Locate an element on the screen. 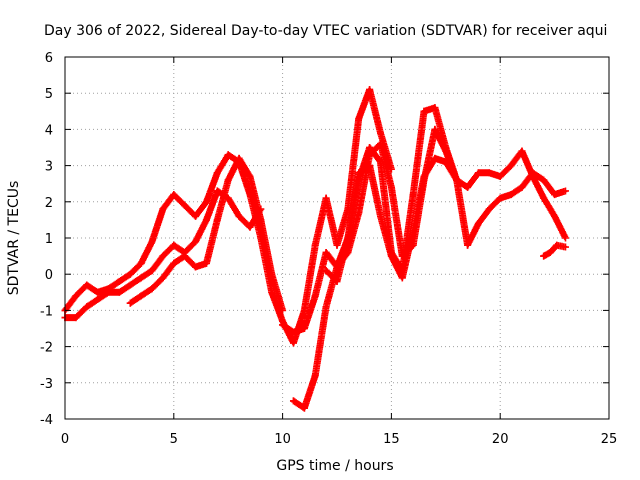  y-tick-label: 3 is located at coordinates (49, 167).